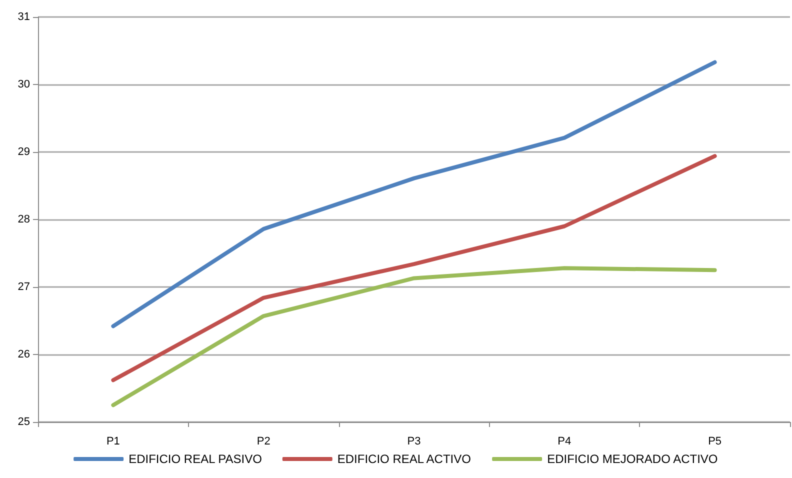 This screenshot has width=792, height=478. What do you see at coordinates (24, 422) in the screenshot?
I see `y-tick-label: 25` at bounding box center [24, 422].